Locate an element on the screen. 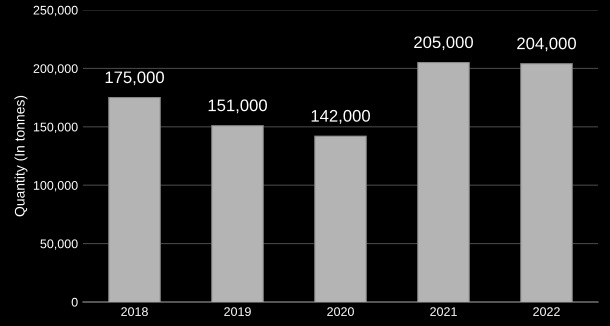 This screenshot has height=326, width=610. y-tick-label: 0 is located at coordinates (75, 302).